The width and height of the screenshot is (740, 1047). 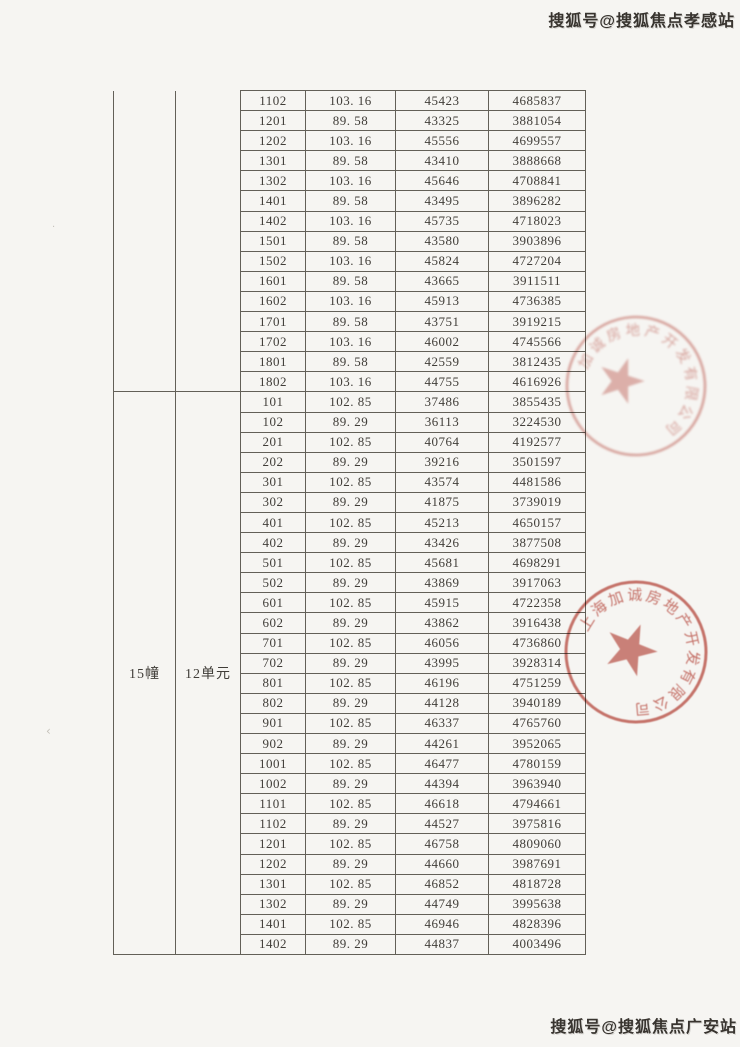 What do you see at coordinates (273, 623) in the screenshot?
I see `room-cell: 602` at bounding box center [273, 623].